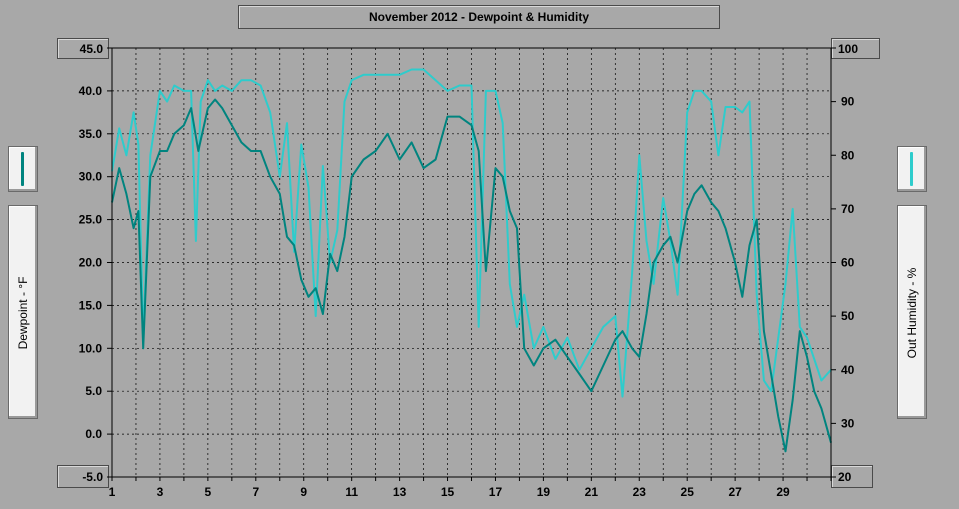 The height and width of the screenshot is (509, 959). Describe the element at coordinates (470, 488) in the screenshot. I see `x-axis-ticks: 1 3 5 7 9 11 13 15 17 19 21 23 25 27 29` at that location.